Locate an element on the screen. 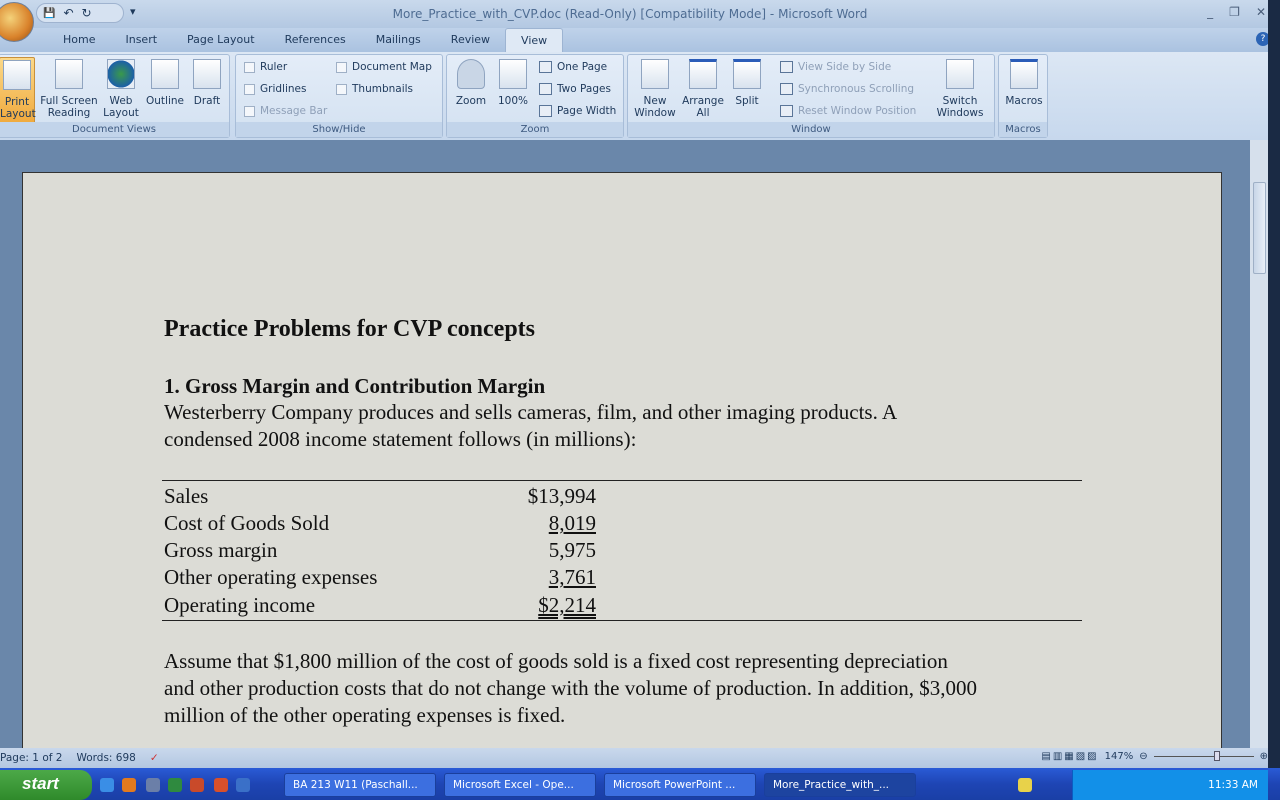  group-label: Document Views is located at coordinates (114, 129).